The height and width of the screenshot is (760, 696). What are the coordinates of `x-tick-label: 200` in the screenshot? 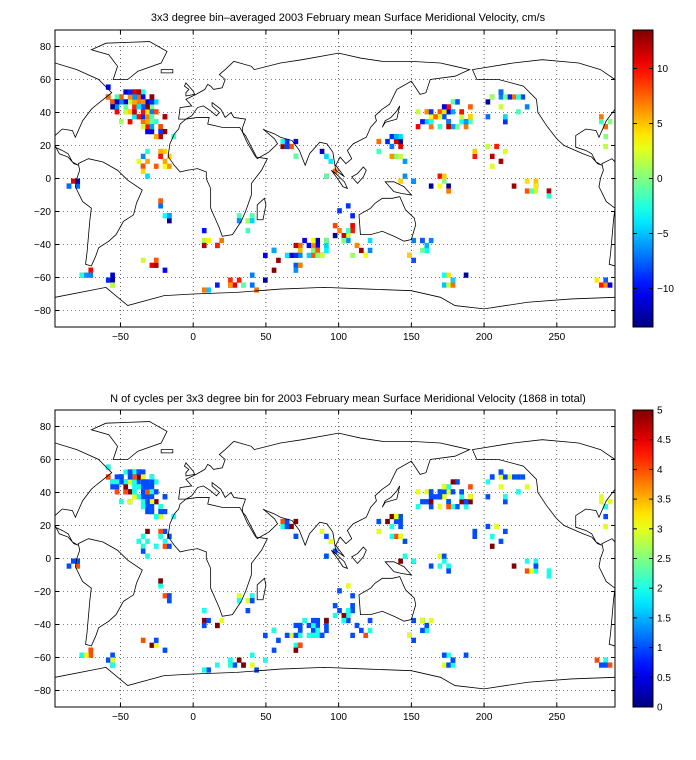 It's located at (484, 337).